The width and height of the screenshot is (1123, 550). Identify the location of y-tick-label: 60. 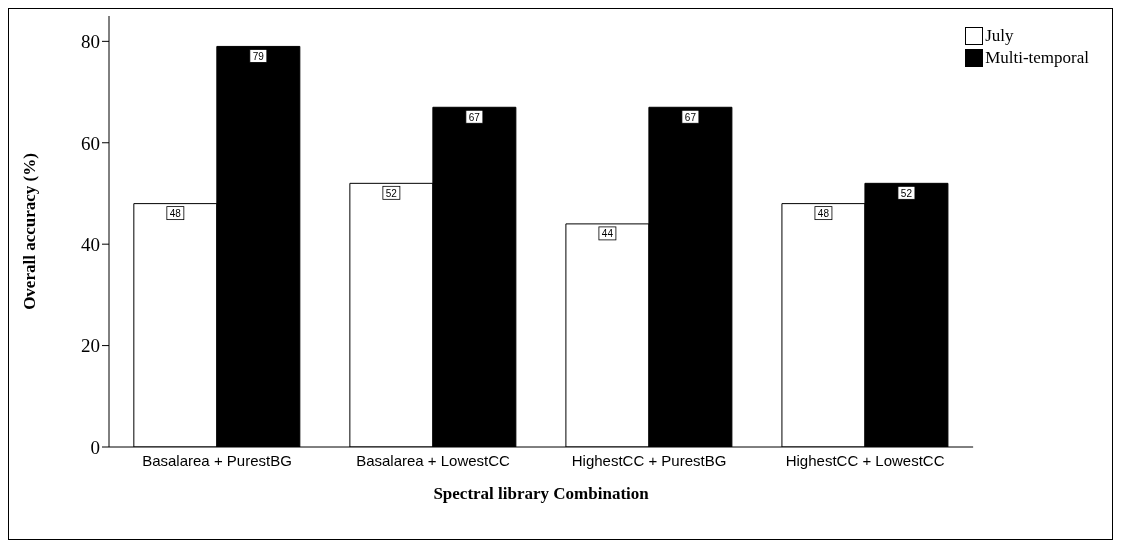
(90, 143).